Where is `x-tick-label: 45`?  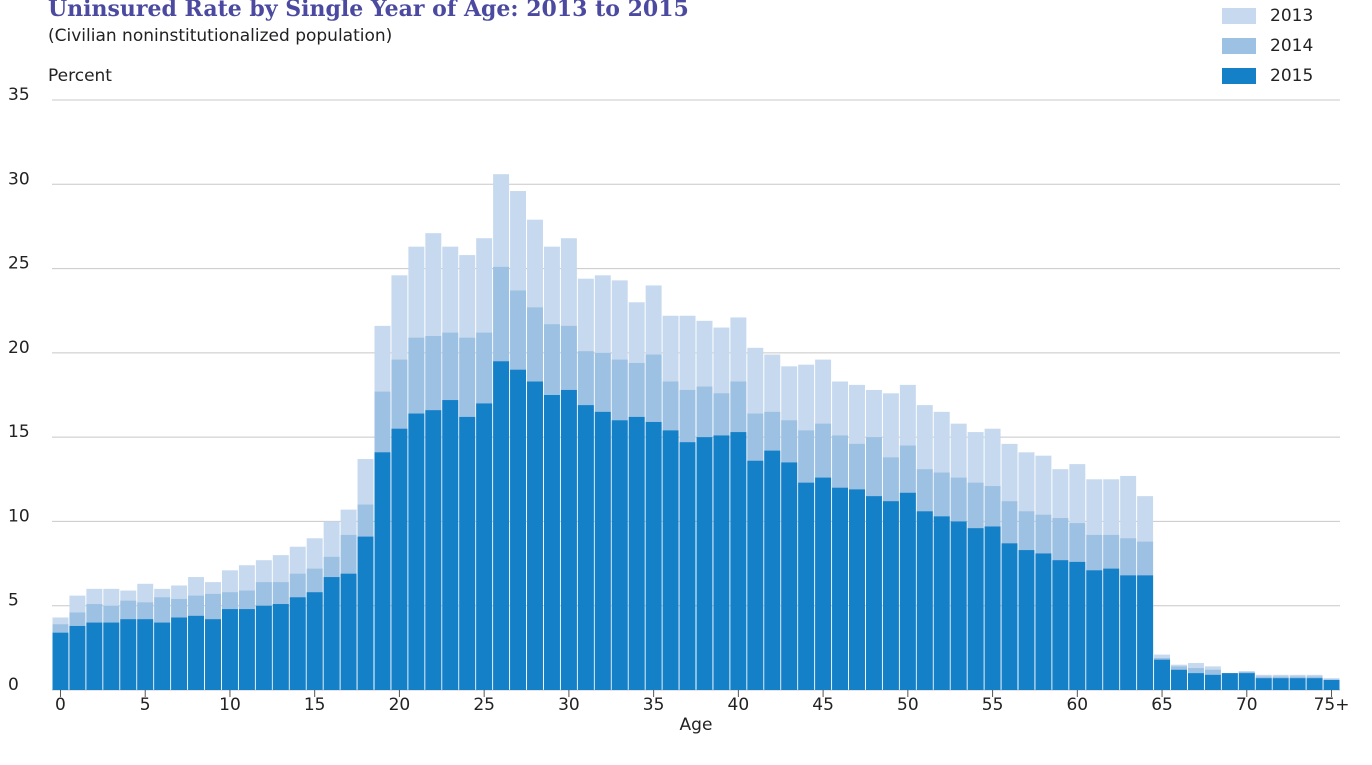 x-tick-label: 45 is located at coordinates (823, 705).